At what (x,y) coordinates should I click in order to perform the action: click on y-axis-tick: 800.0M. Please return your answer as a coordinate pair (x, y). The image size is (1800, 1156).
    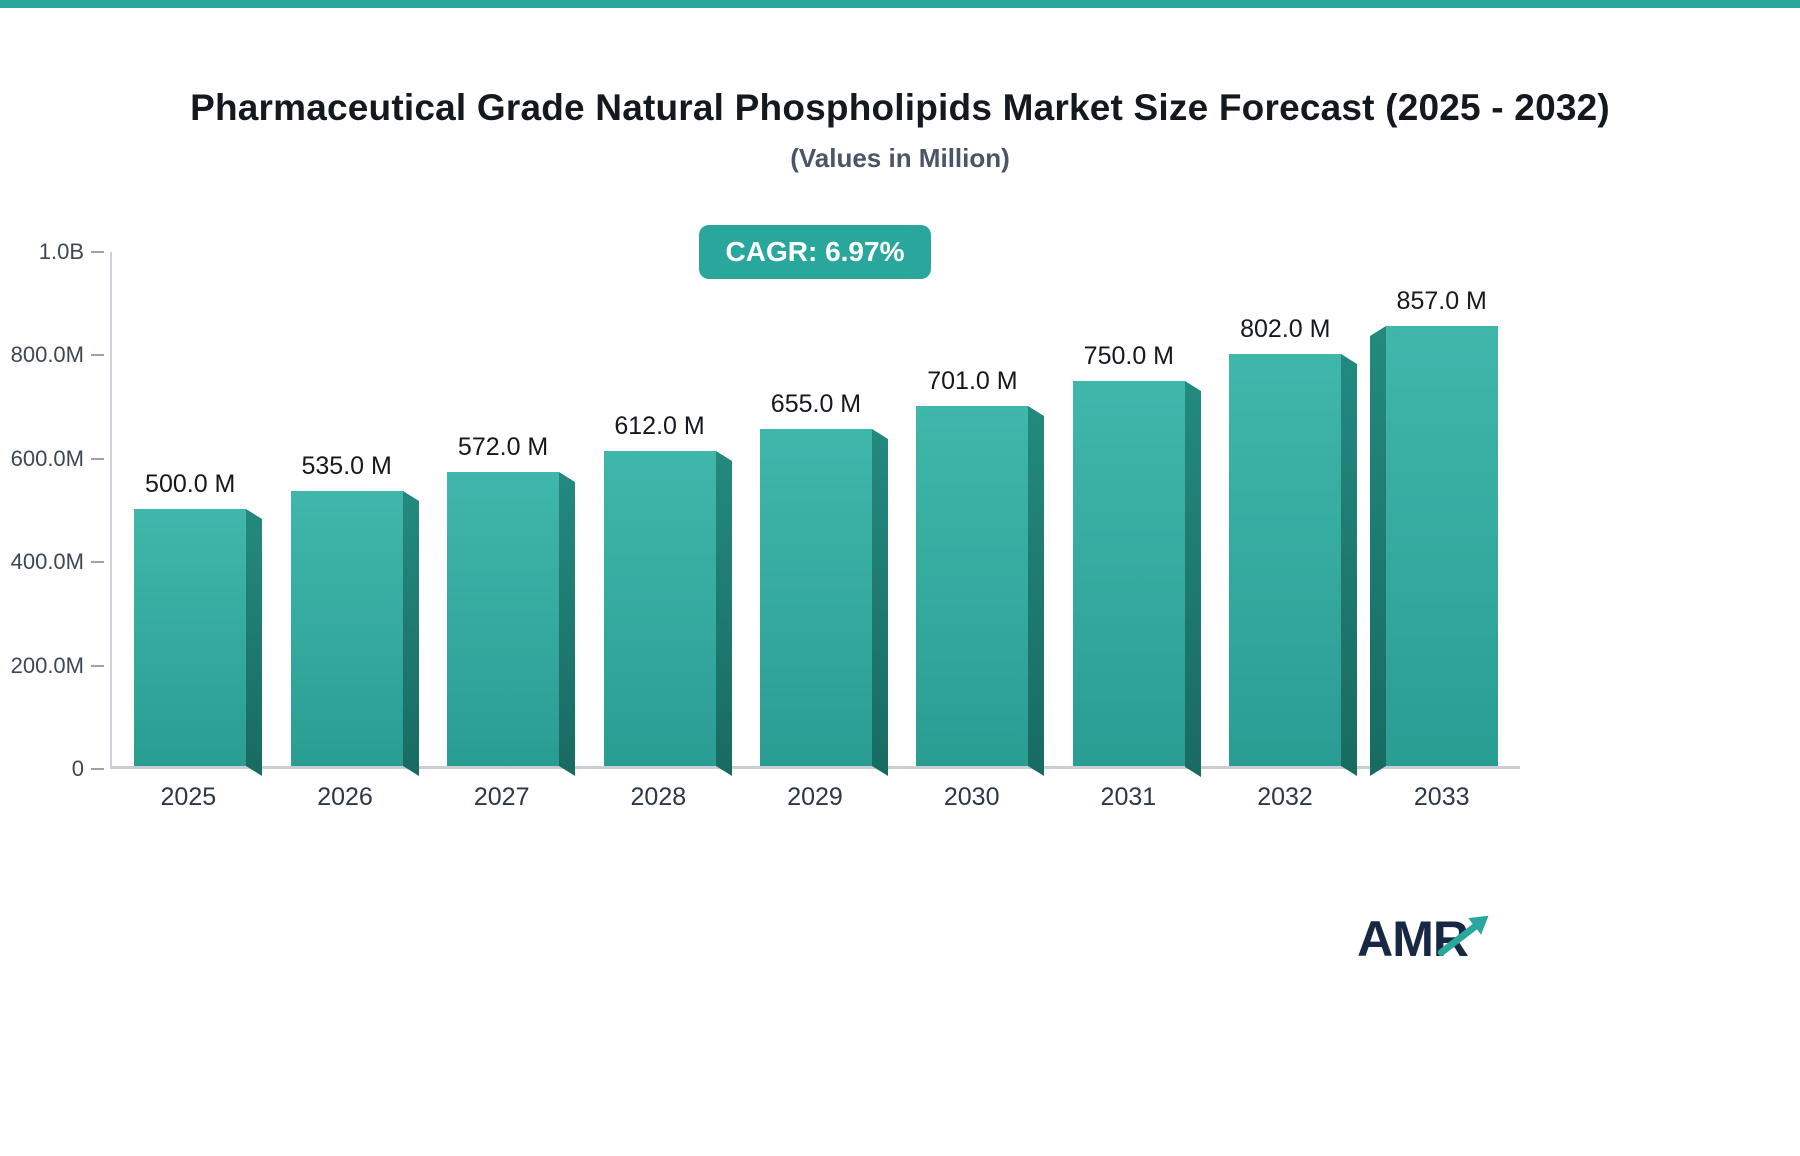
    Looking at the image, I should click on (57, 355).